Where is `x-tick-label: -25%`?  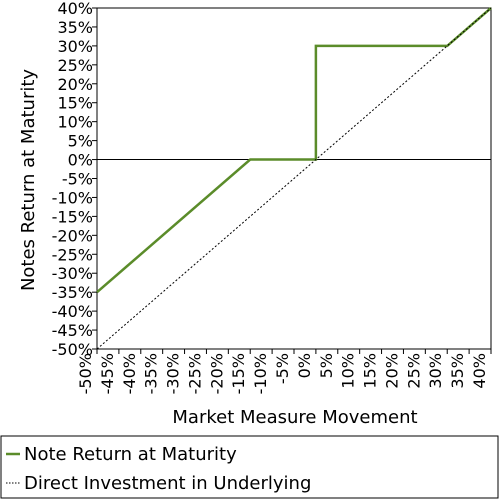 x-tick-label: -25% is located at coordinates (194, 373).